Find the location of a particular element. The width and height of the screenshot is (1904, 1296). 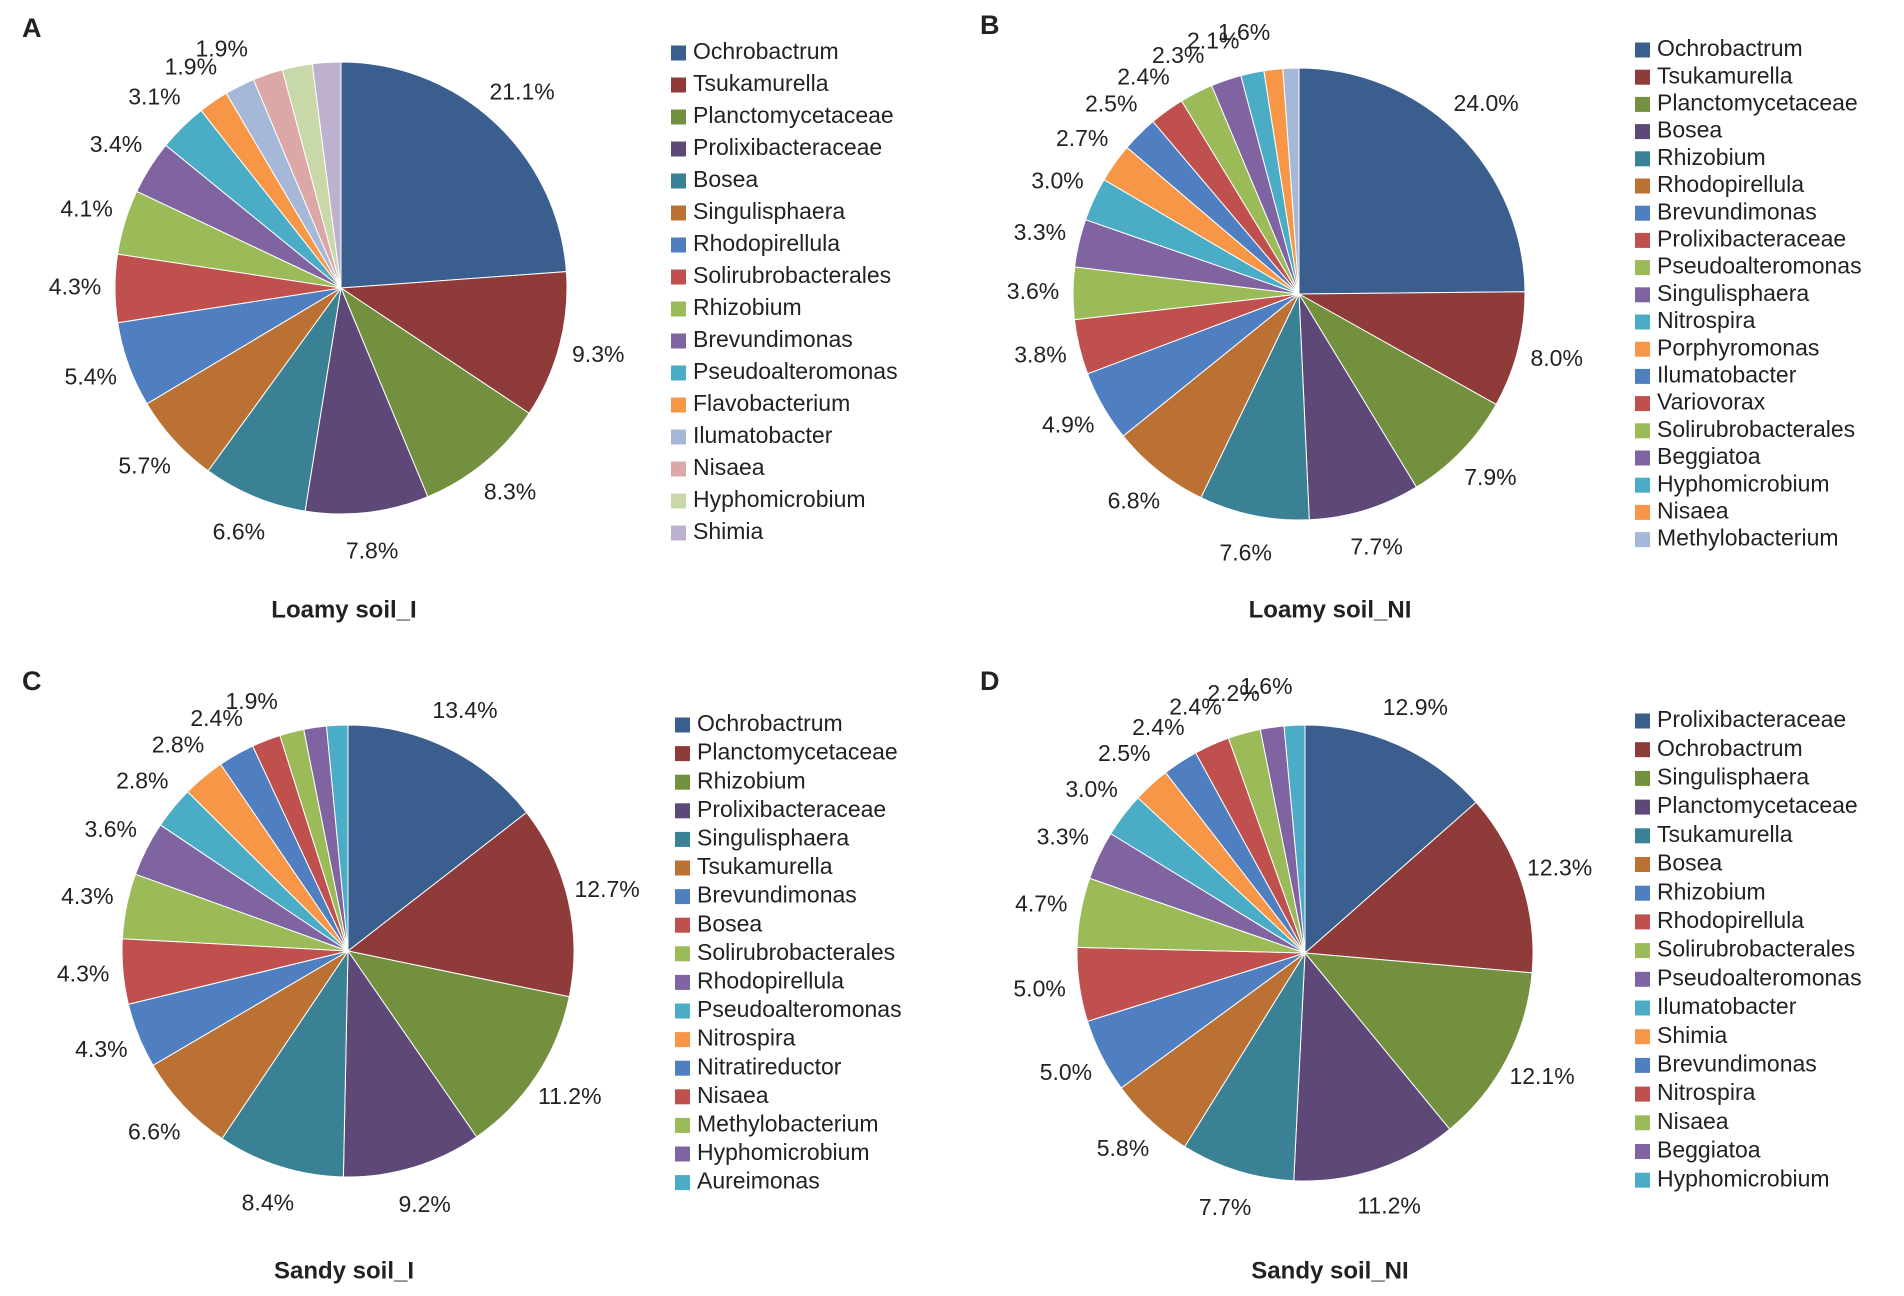

chart-title: Loamy soil_I is located at coordinates (343, 609).